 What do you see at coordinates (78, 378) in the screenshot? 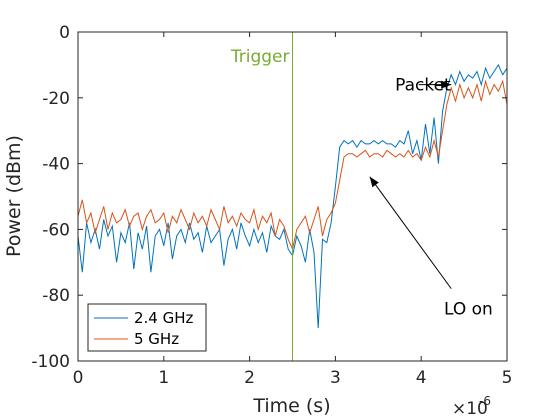
I see `x-tick-label: 0` at bounding box center [78, 378].